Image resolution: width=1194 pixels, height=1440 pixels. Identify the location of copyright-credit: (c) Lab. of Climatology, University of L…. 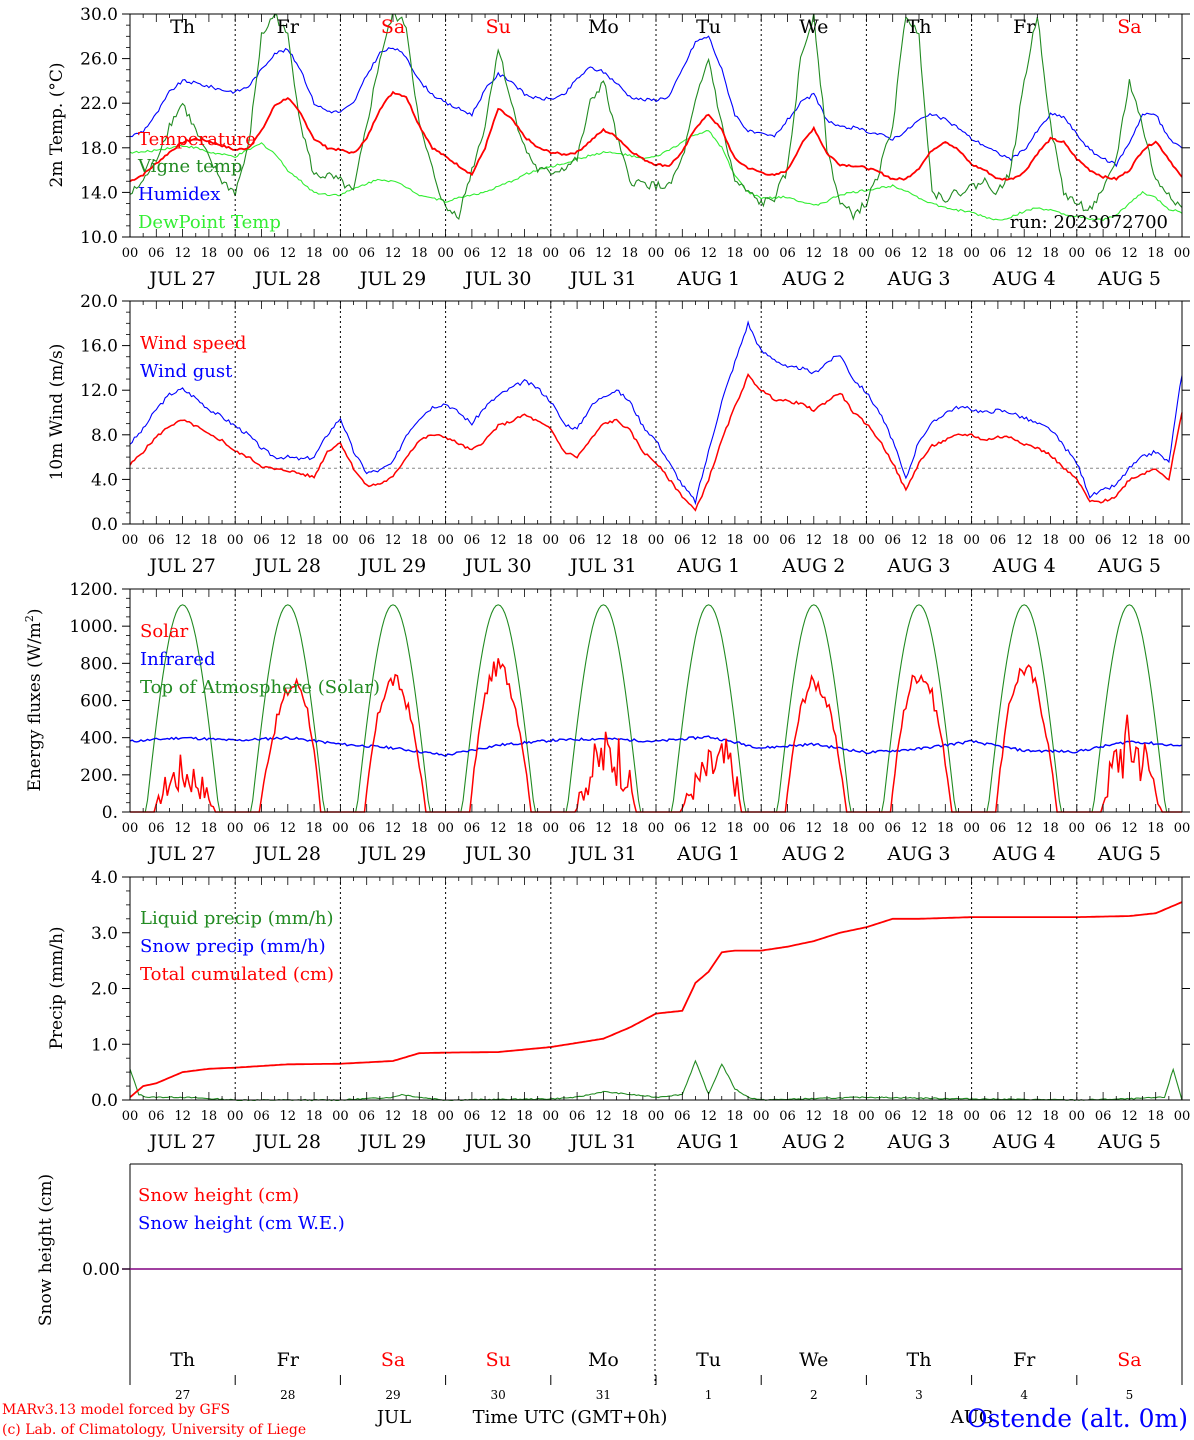
(154, 1430).